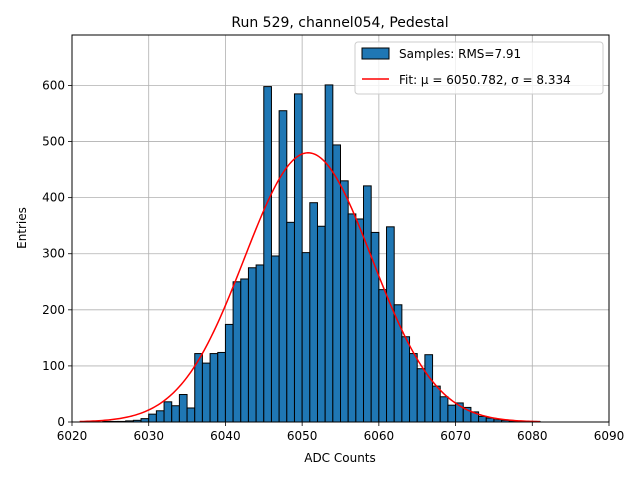 The height and width of the screenshot is (480, 640). What do you see at coordinates (72, 436) in the screenshot?
I see `x-tick-label: 6020` at bounding box center [72, 436].